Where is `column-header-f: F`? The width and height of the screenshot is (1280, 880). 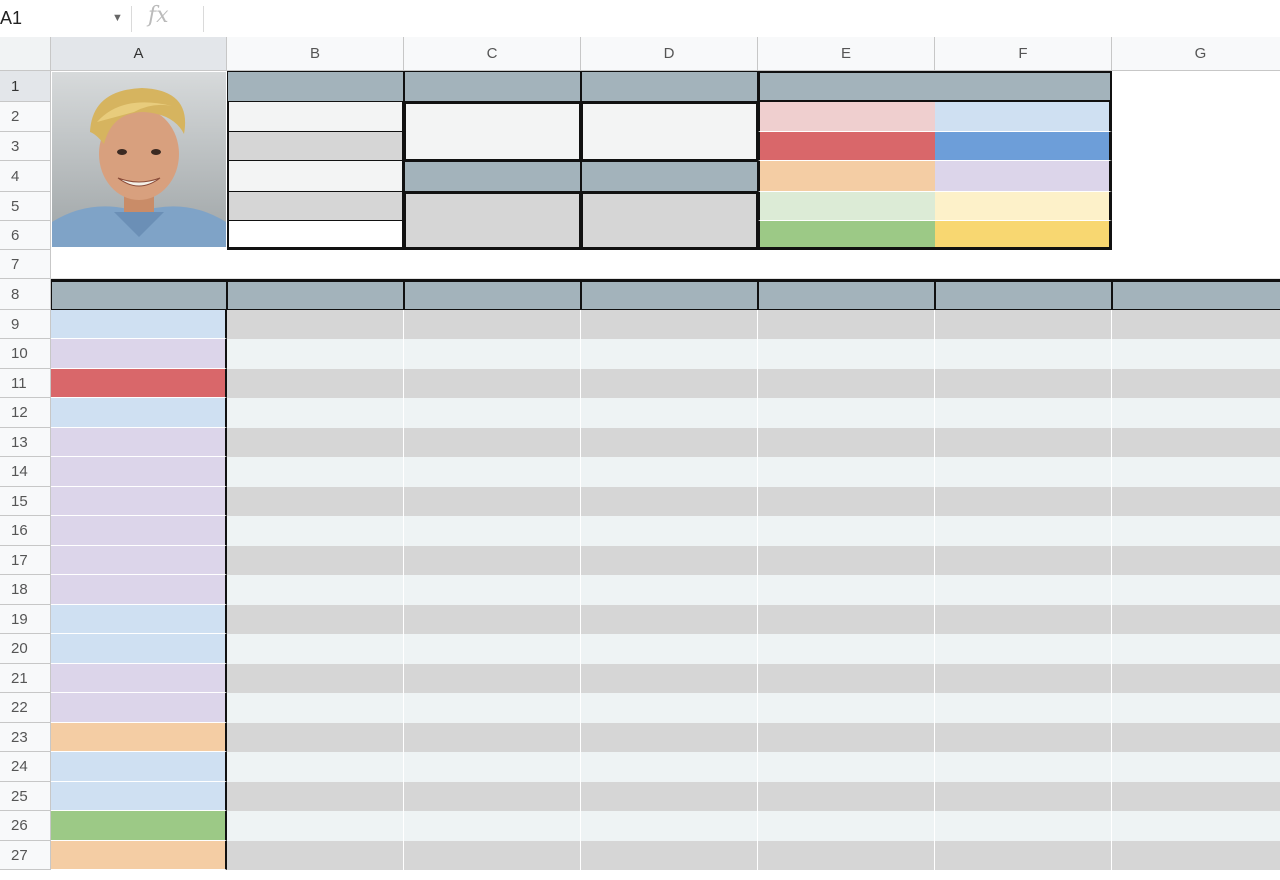
column-header-f: F is located at coordinates (1023, 54).